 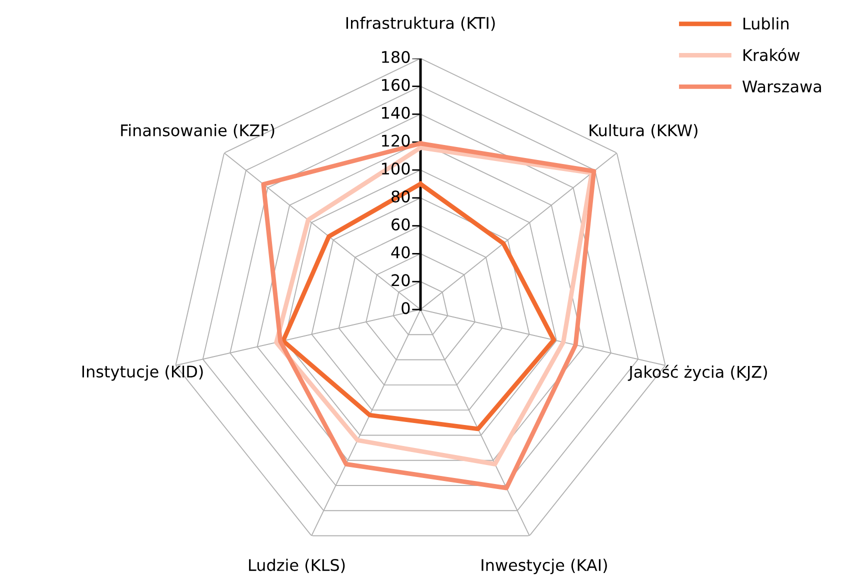 What do you see at coordinates (401, 224) in the screenshot?
I see `y-tick-label: 60` at bounding box center [401, 224].